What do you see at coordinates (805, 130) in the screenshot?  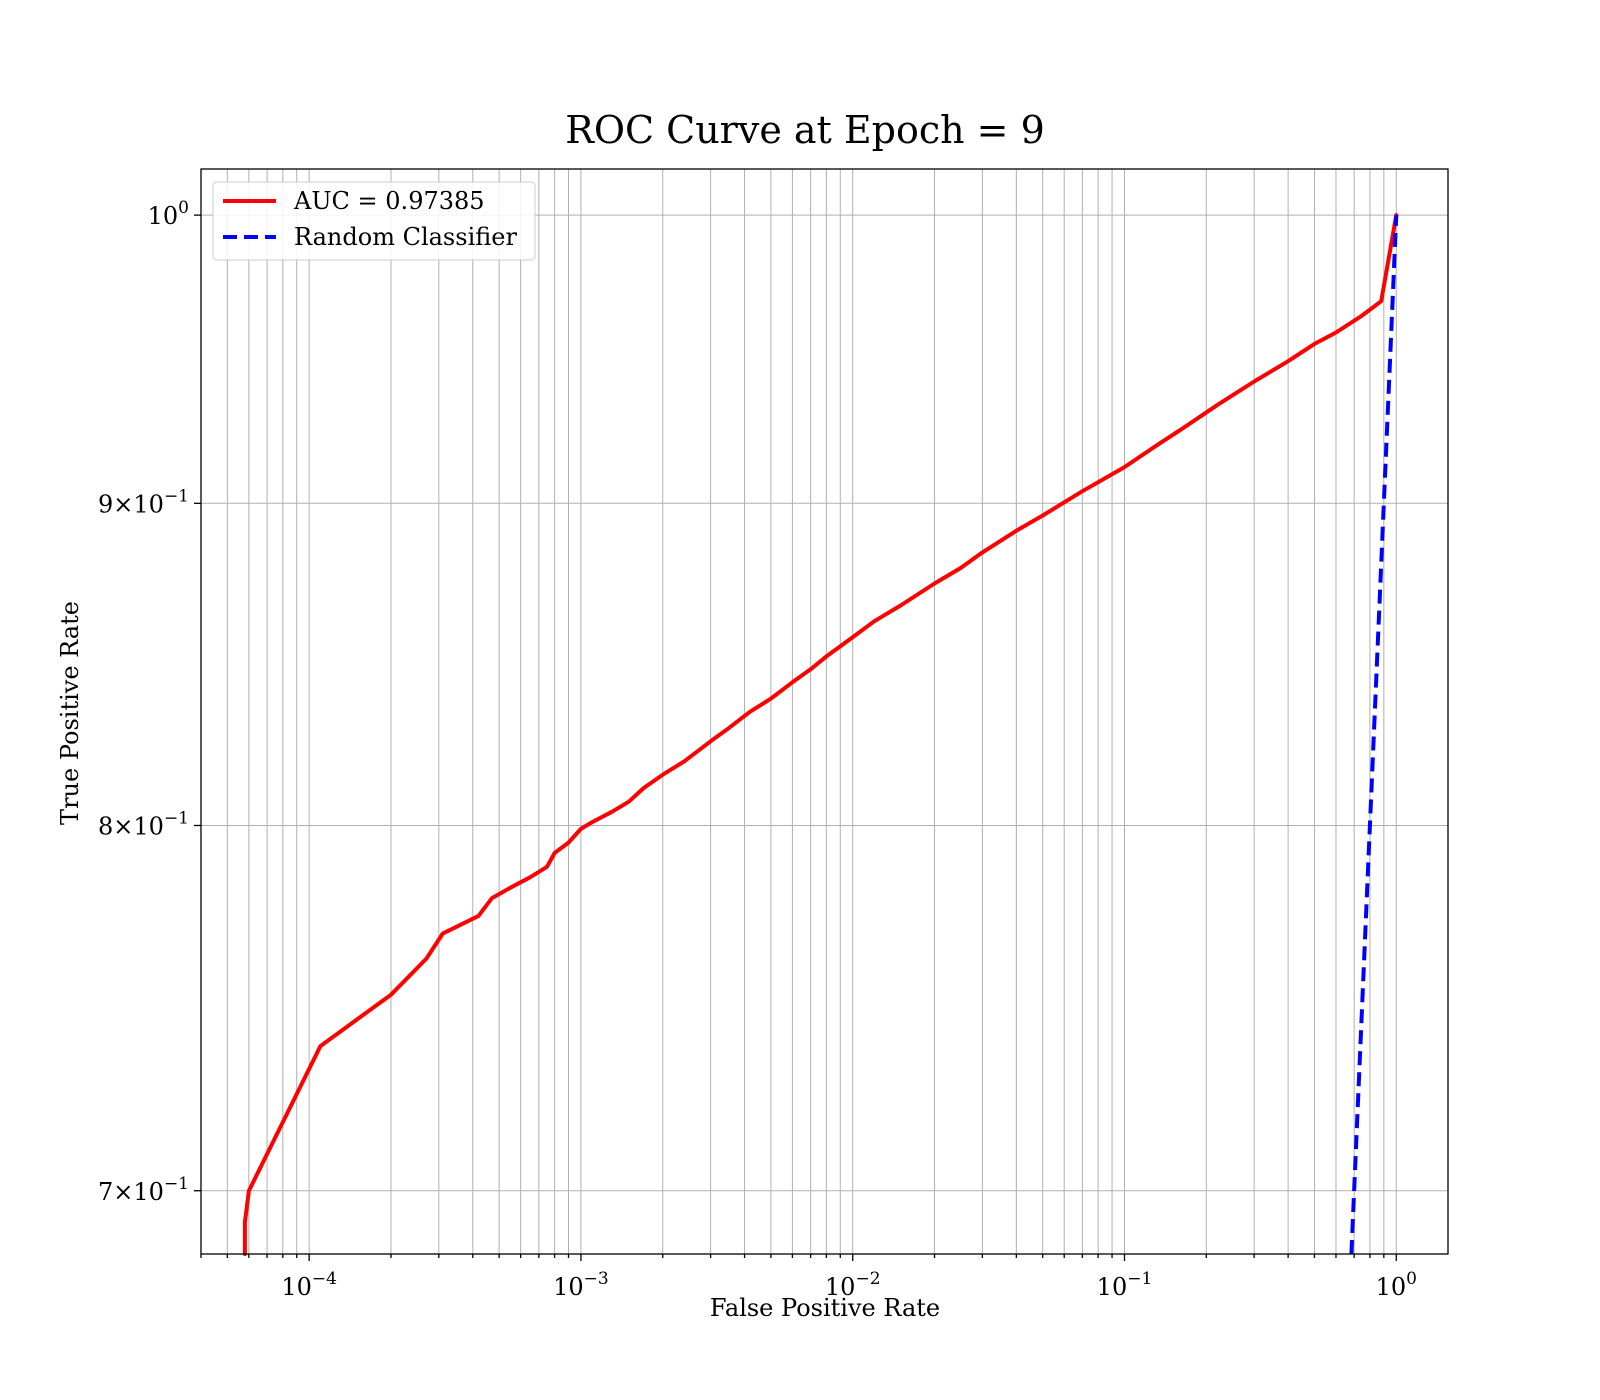 I see `chart-title: ROC Curve at Epoch = 9` at bounding box center [805, 130].